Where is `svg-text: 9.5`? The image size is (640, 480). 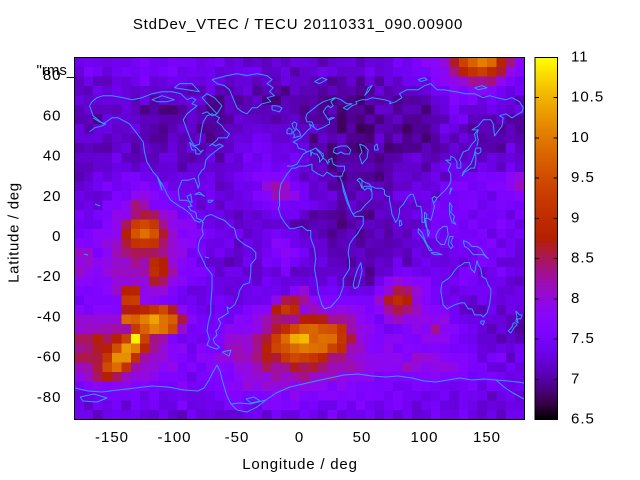
svg-text: 9.5 is located at coordinates (583, 177).